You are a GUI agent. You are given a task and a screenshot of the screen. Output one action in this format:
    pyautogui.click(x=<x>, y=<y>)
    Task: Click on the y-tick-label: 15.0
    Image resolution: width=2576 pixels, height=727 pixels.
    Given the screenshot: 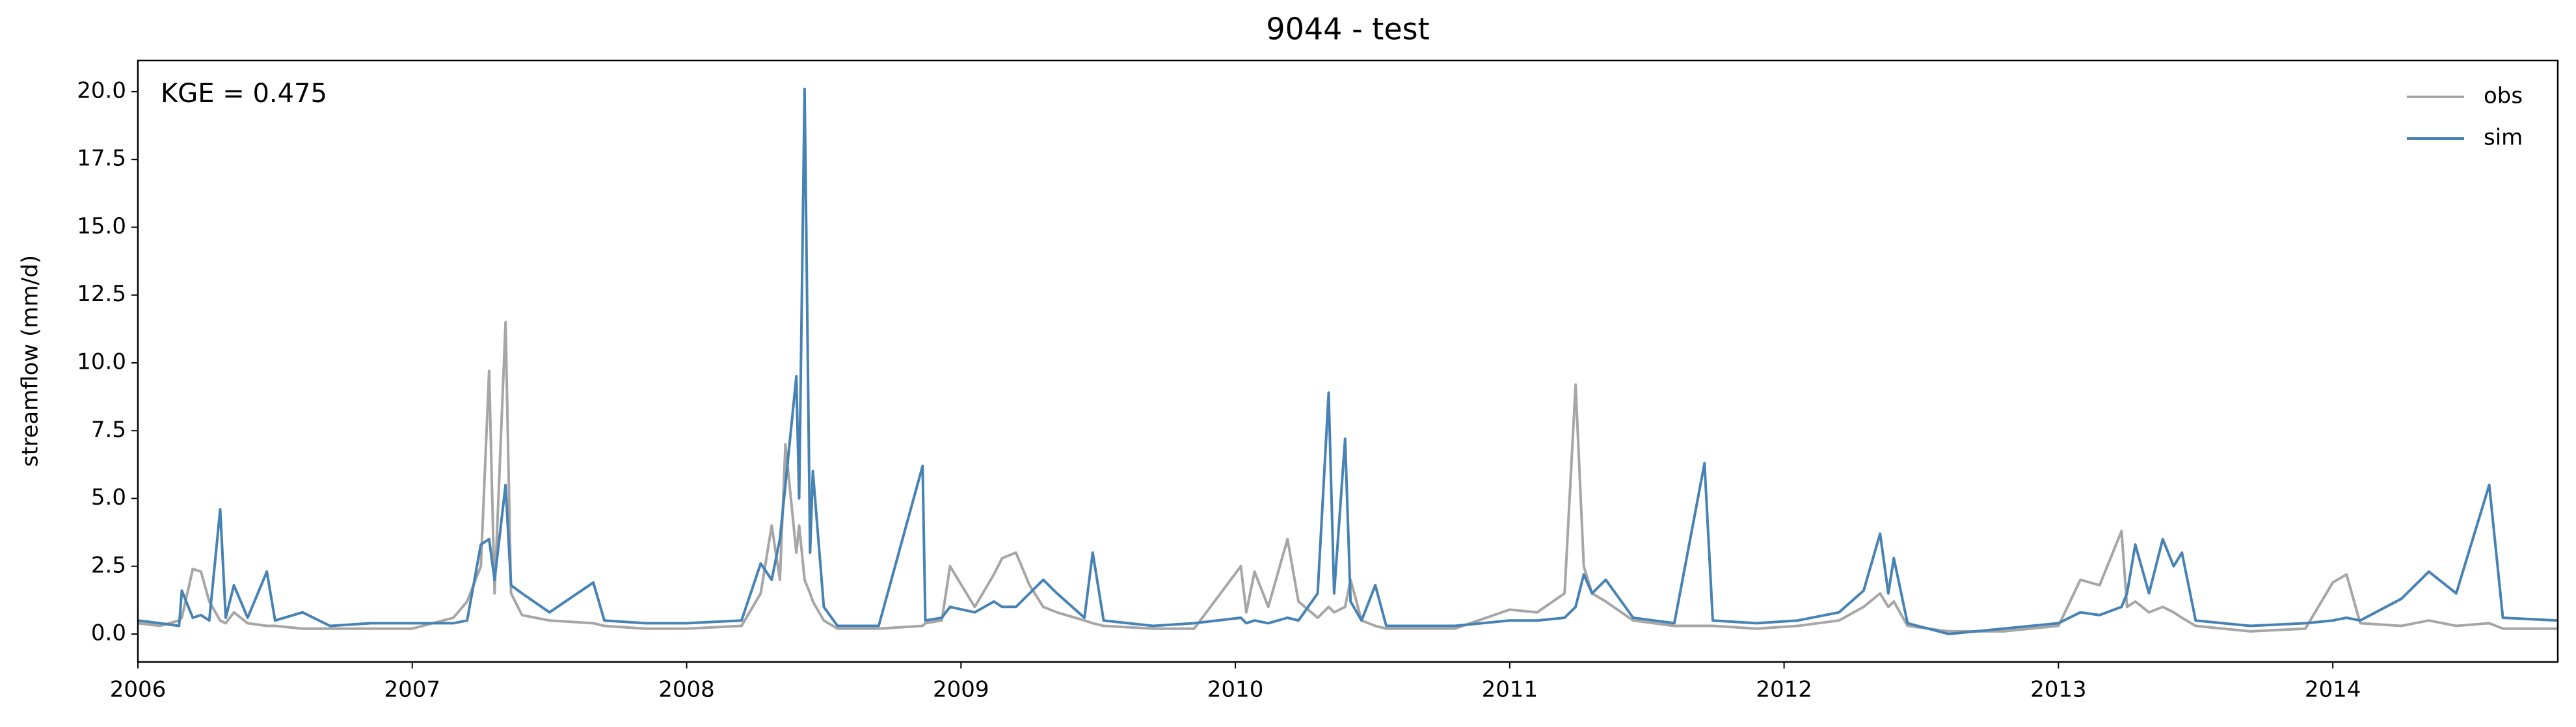 What is the action you would take?
    pyautogui.click(x=101, y=226)
    